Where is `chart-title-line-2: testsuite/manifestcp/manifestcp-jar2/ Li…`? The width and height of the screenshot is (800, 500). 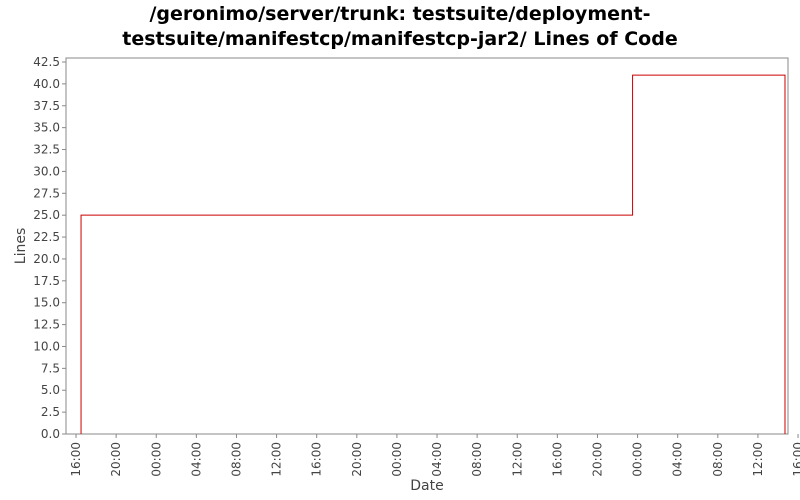 chart-title-line-2: testsuite/manifestcp/manifestcp-jar2/ Li… is located at coordinates (400, 39).